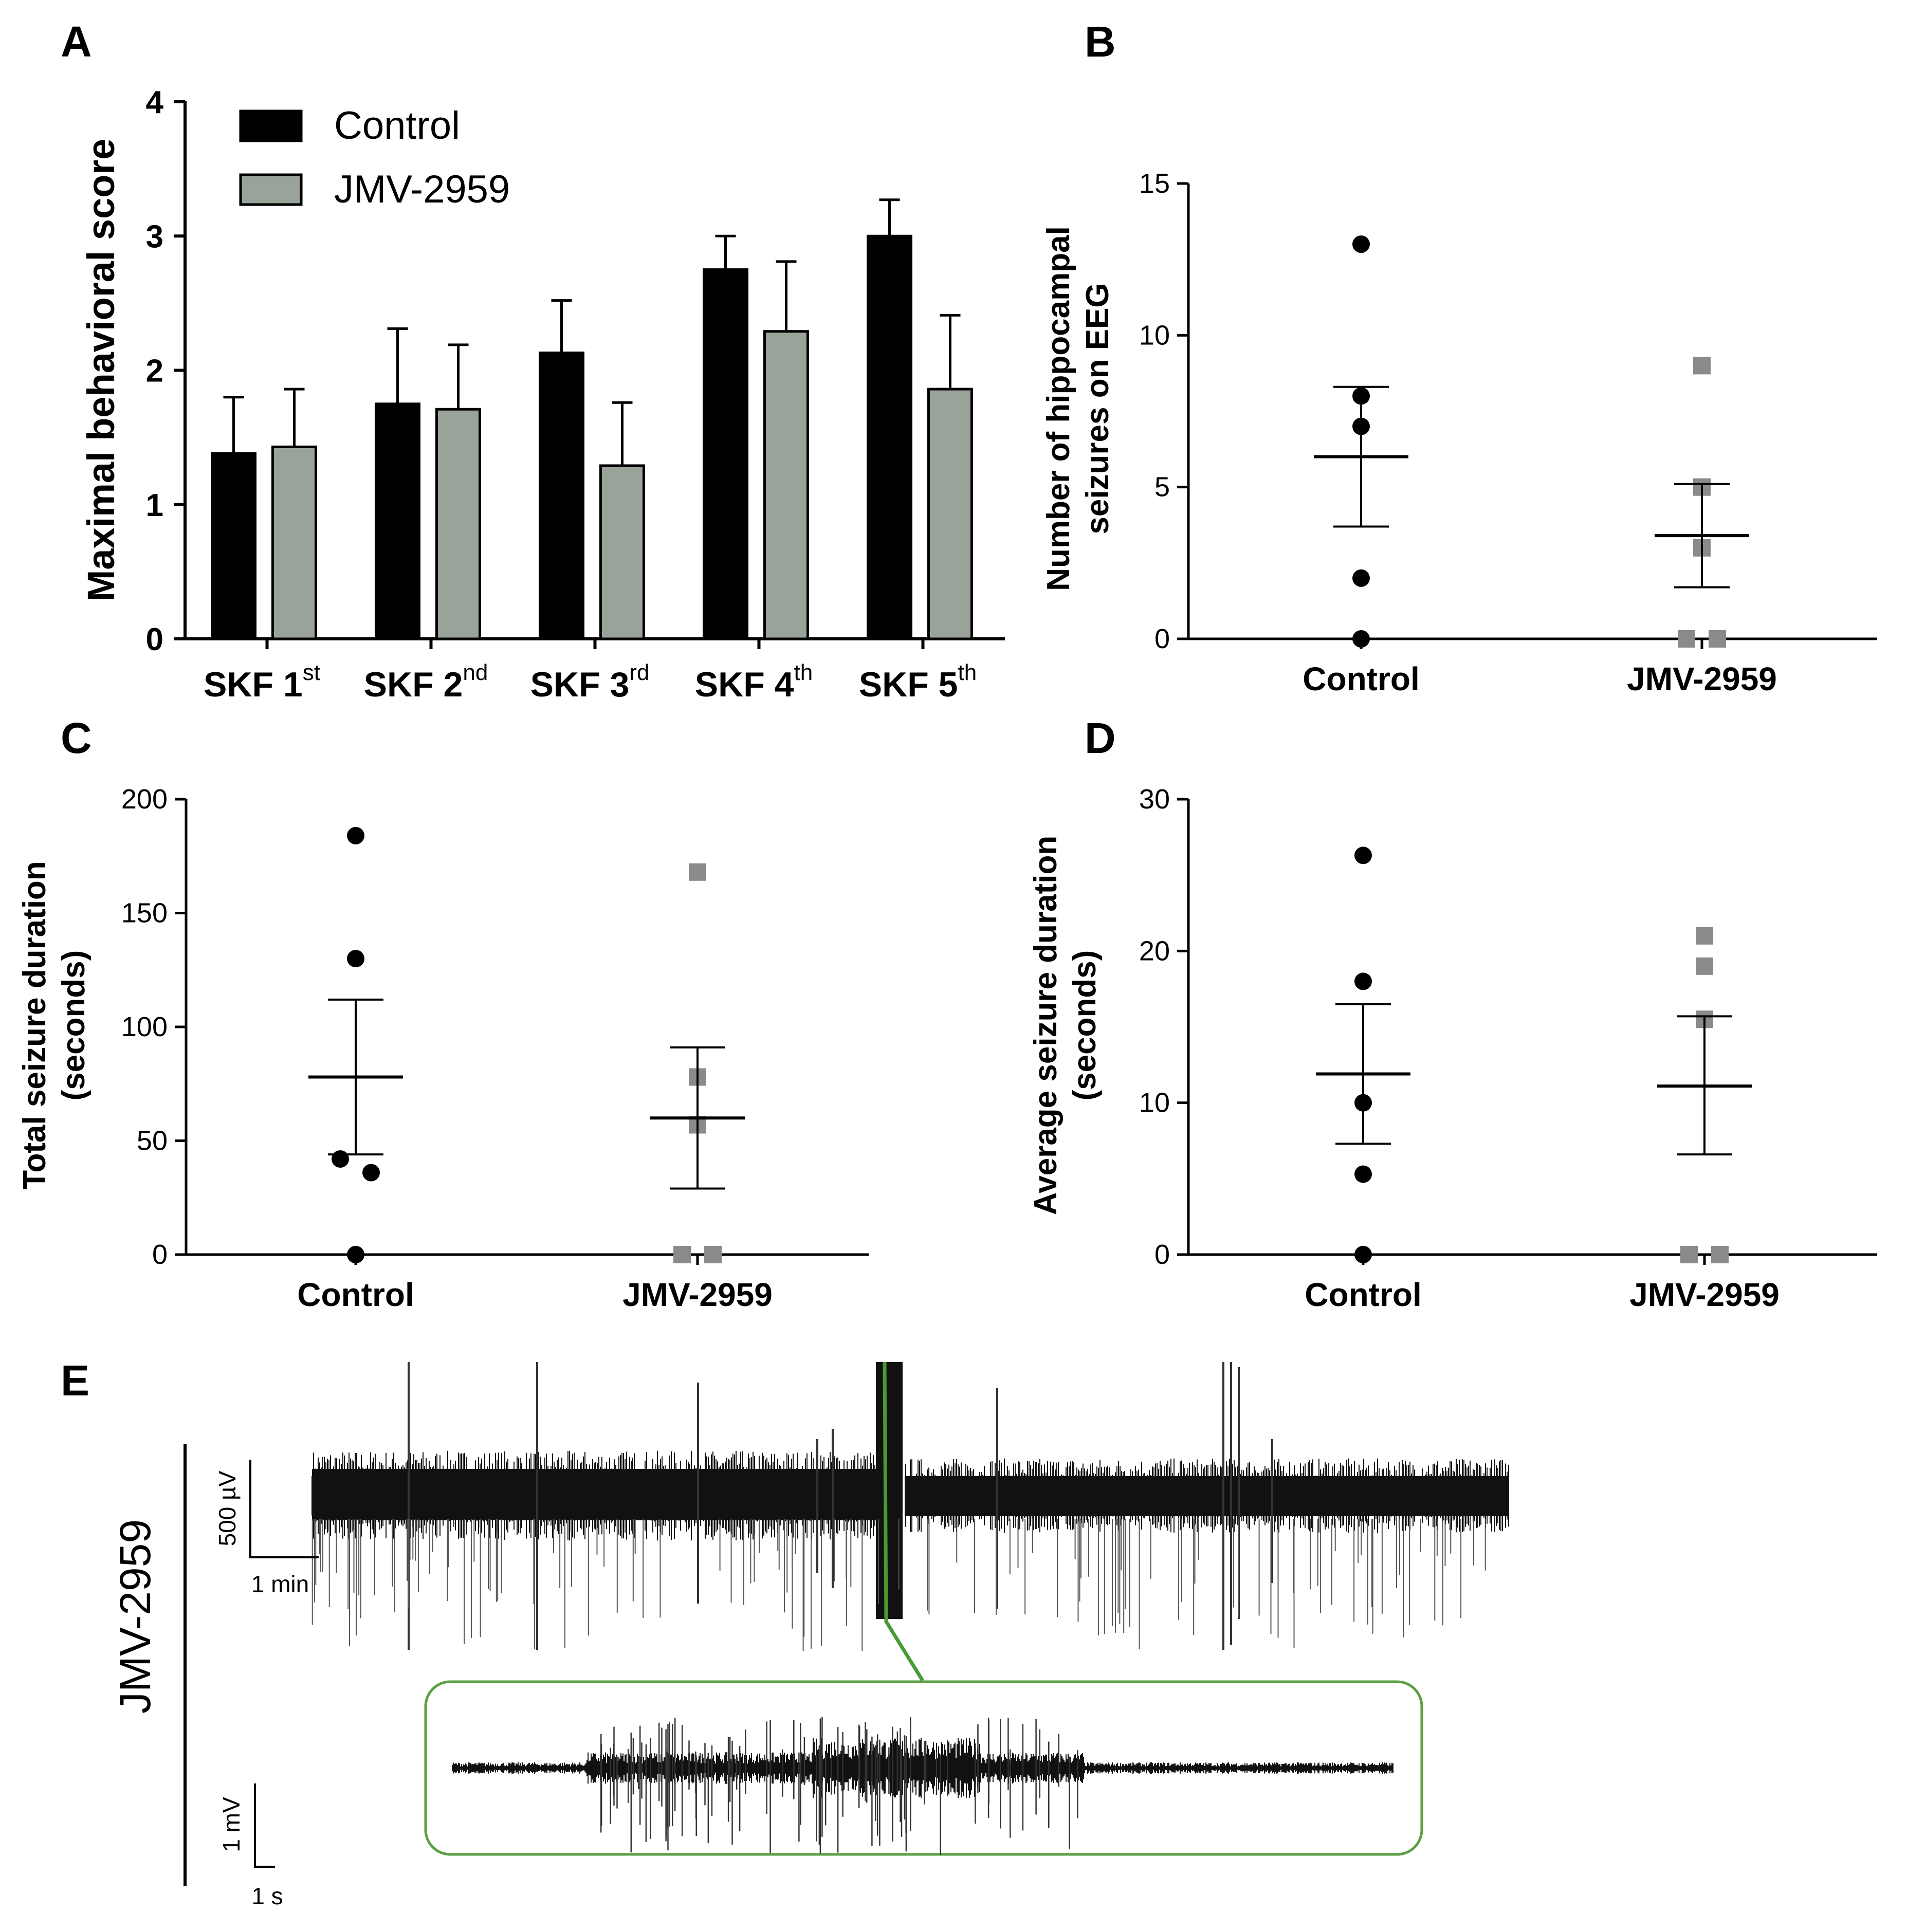 Image resolution: width=1907 pixels, height=1932 pixels. Describe the element at coordinates (264, 1825) in the screenshot. I see `scale-bar-bottom` at that location.